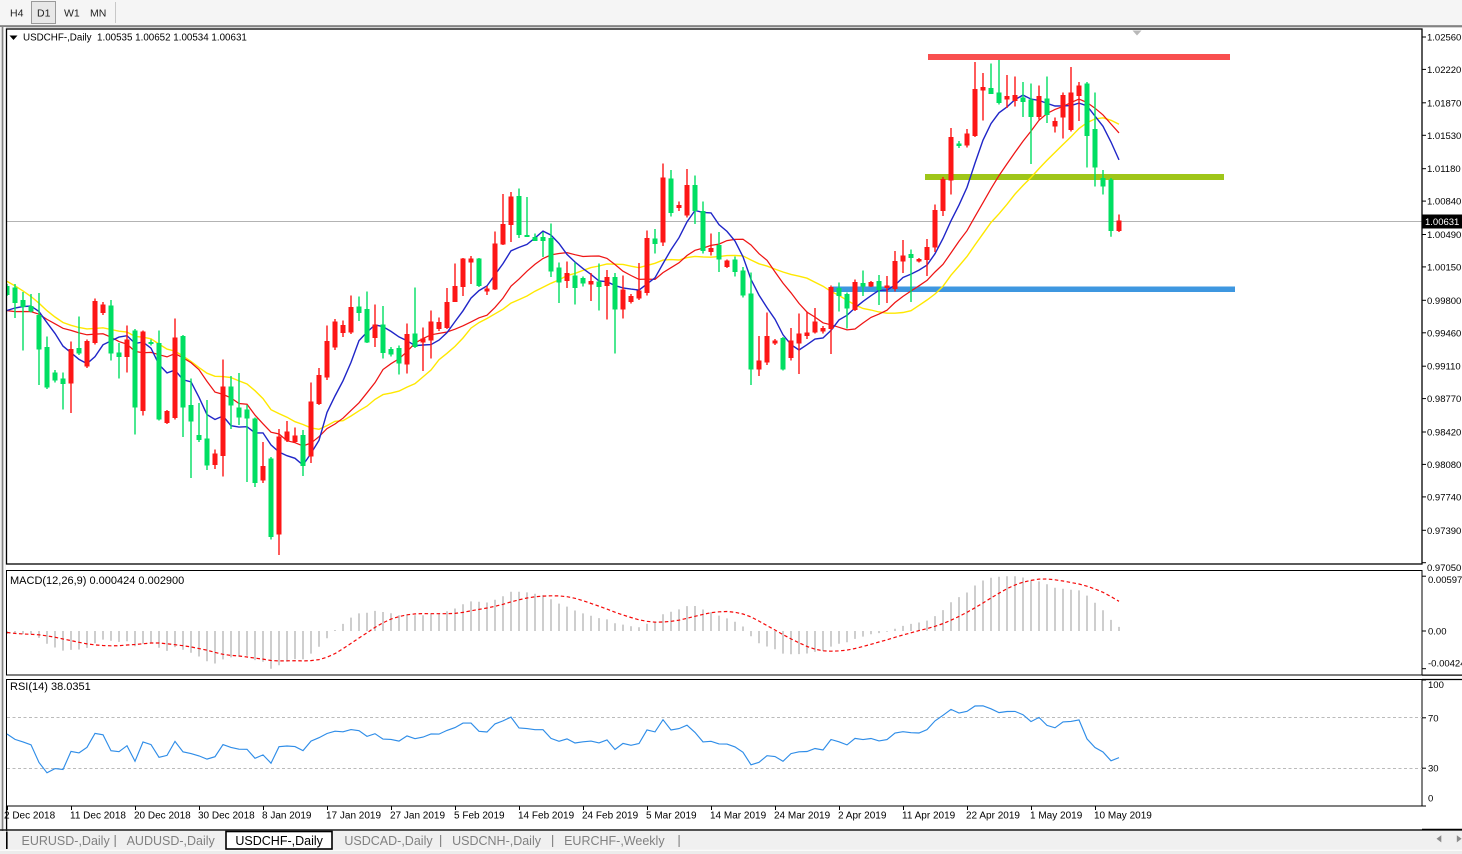  What do you see at coordinates (162, 816) in the screenshot?
I see `svg-text: 20 Dec 2018` at bounding box center [162, 816].